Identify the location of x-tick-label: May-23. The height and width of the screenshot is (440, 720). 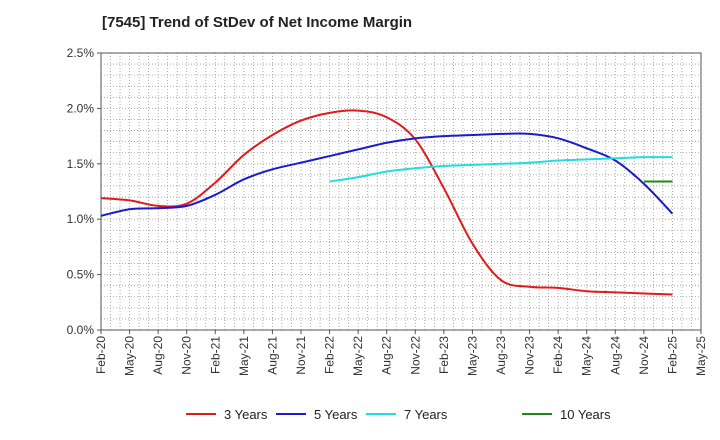
(472, 356).